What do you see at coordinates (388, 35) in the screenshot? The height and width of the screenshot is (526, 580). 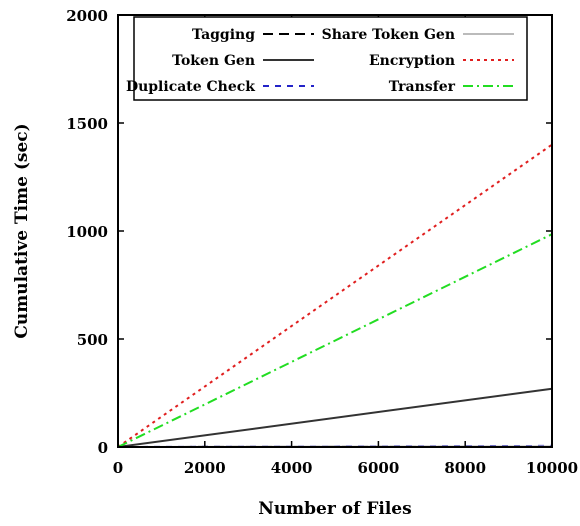 I see `legend-label: Share Token Gen` at bounding box center [388, 35].